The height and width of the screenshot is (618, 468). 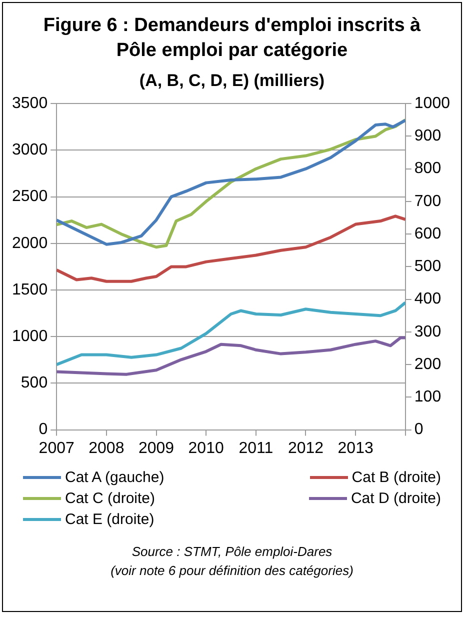 I want to click on y-tick-label: 3000, so click(x=30, y=150).